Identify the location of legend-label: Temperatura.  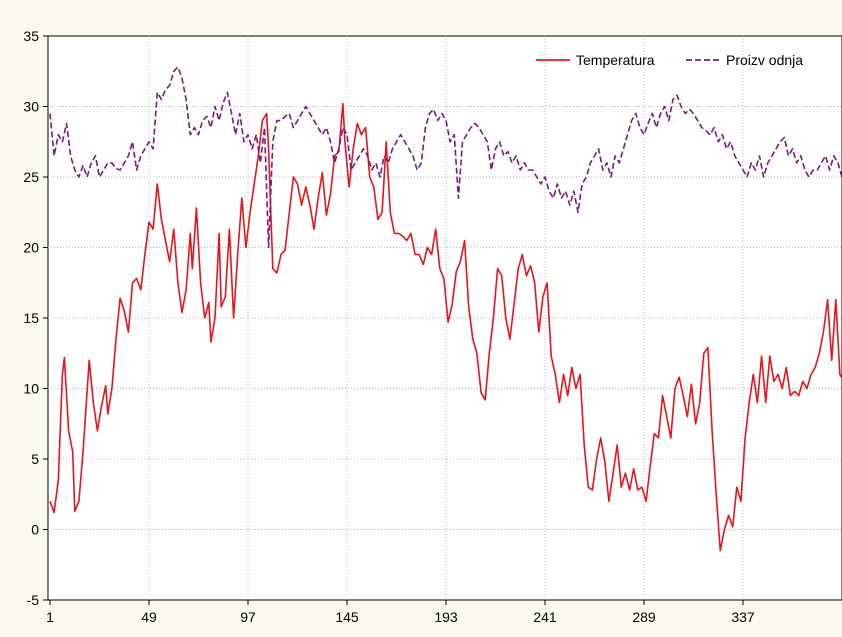
(615, 60).